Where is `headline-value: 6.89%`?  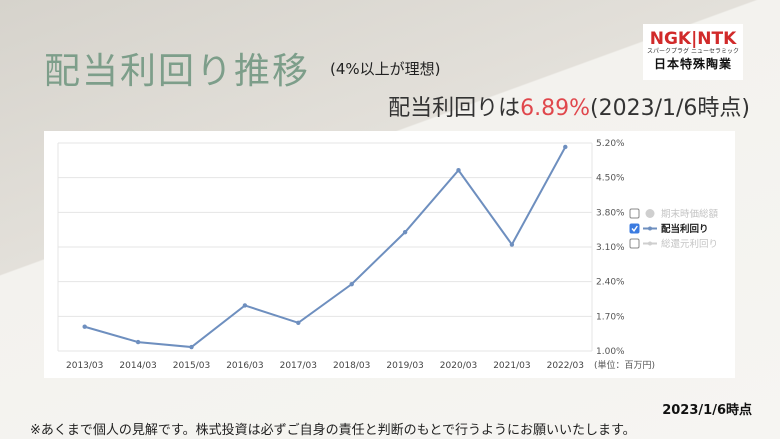 headline-value: 6.89% is located at coordinates (555, 108).